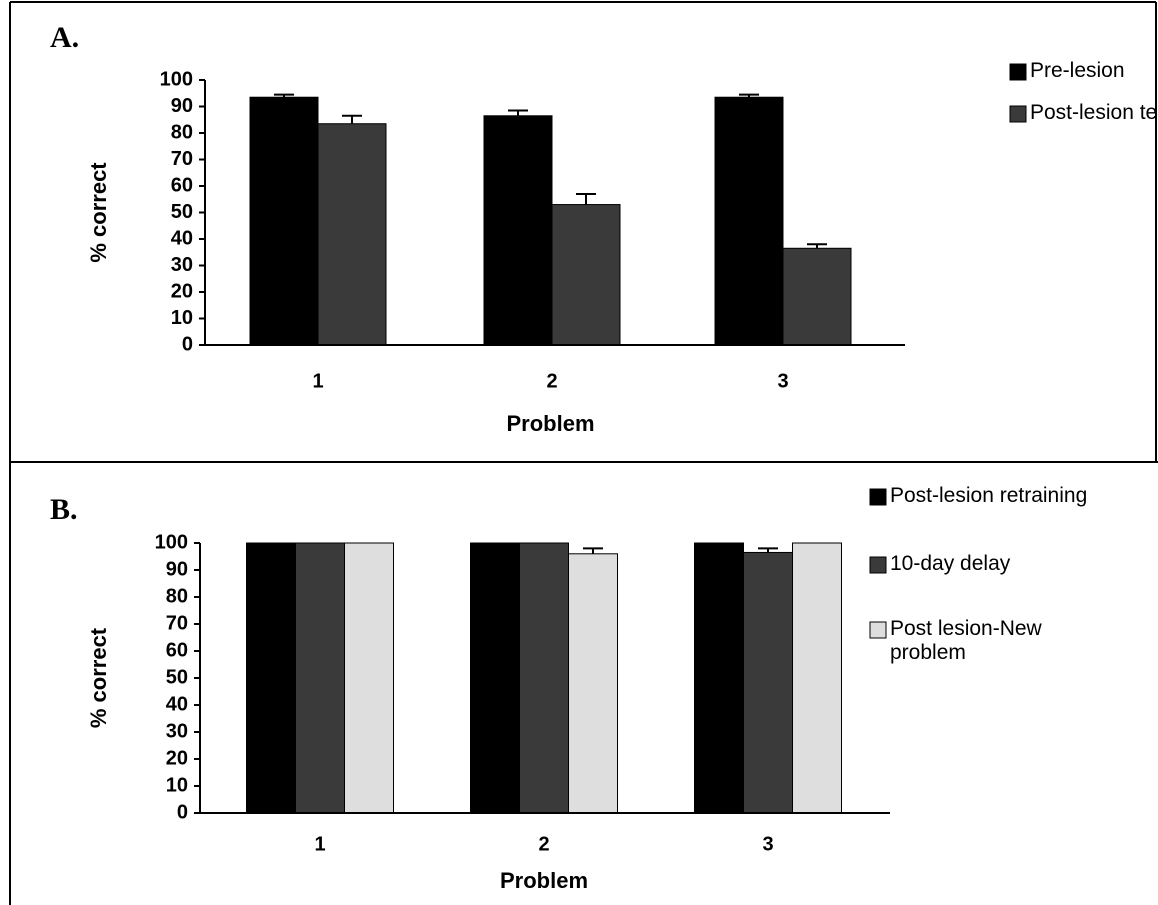  I want to click on legend-label: Post-lesion retraining, so click(989, 495).